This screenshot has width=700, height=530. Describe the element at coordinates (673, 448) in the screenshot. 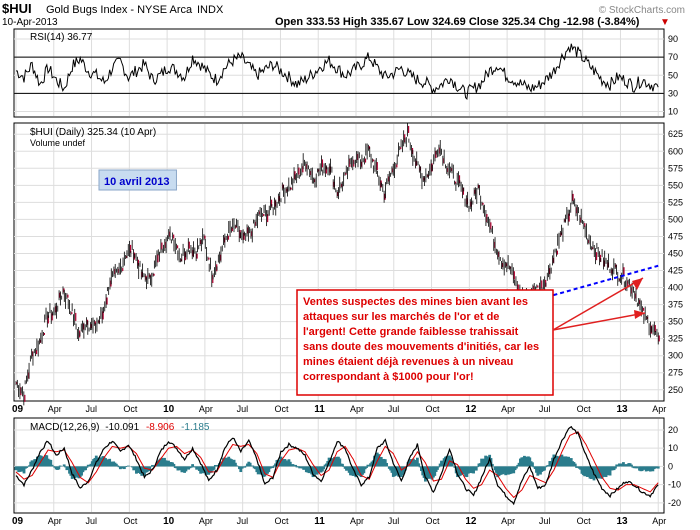

I see `macd-tick-label: 10` at that location.